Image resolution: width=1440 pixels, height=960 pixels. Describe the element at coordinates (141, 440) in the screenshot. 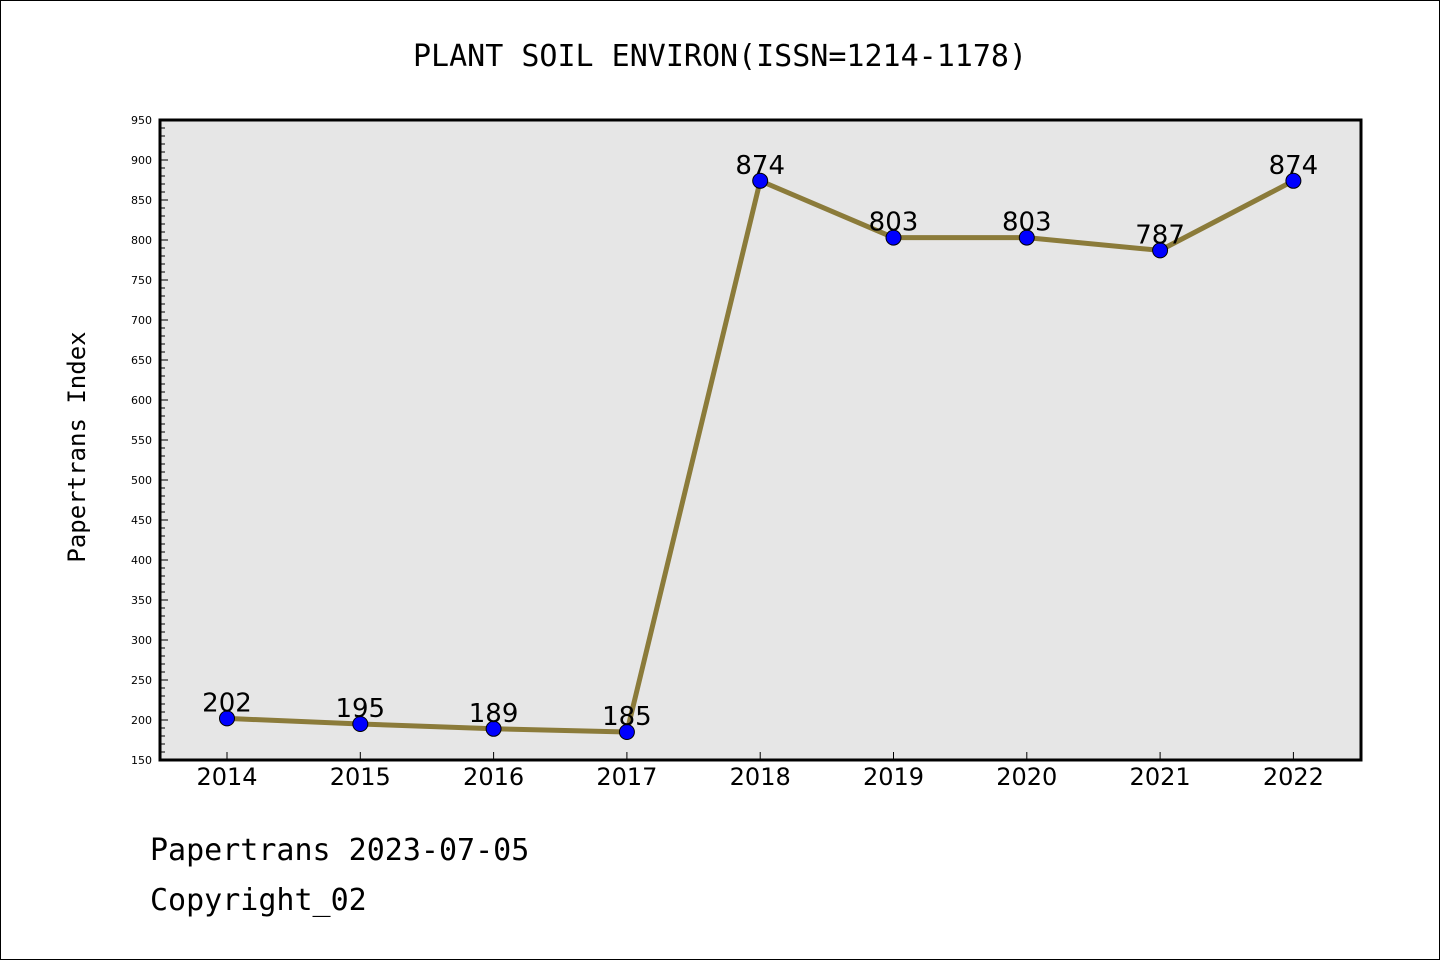

I see `y-tick-label: 550` at that location.